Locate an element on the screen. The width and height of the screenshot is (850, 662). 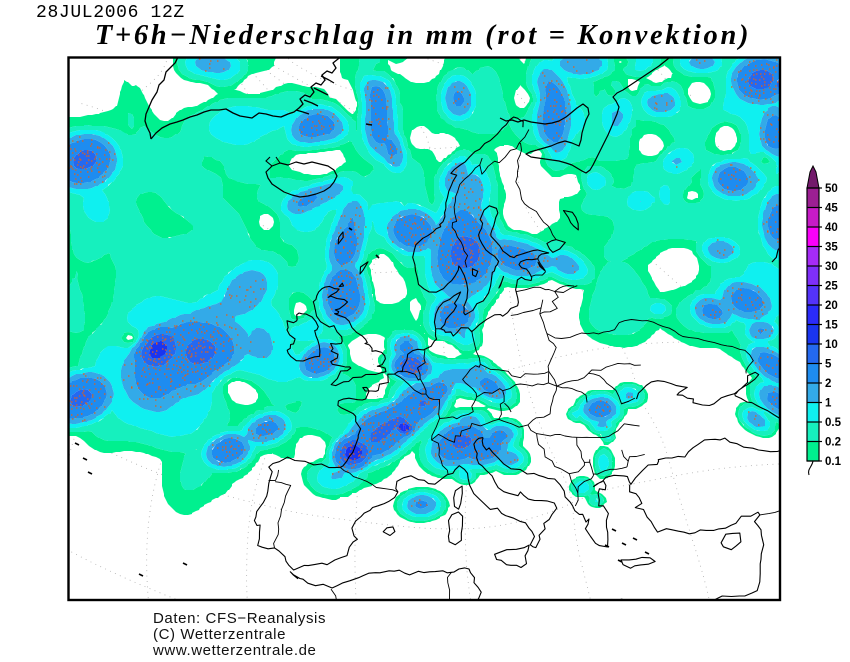
svg-text: 15 is located at coordinates (831, 326).